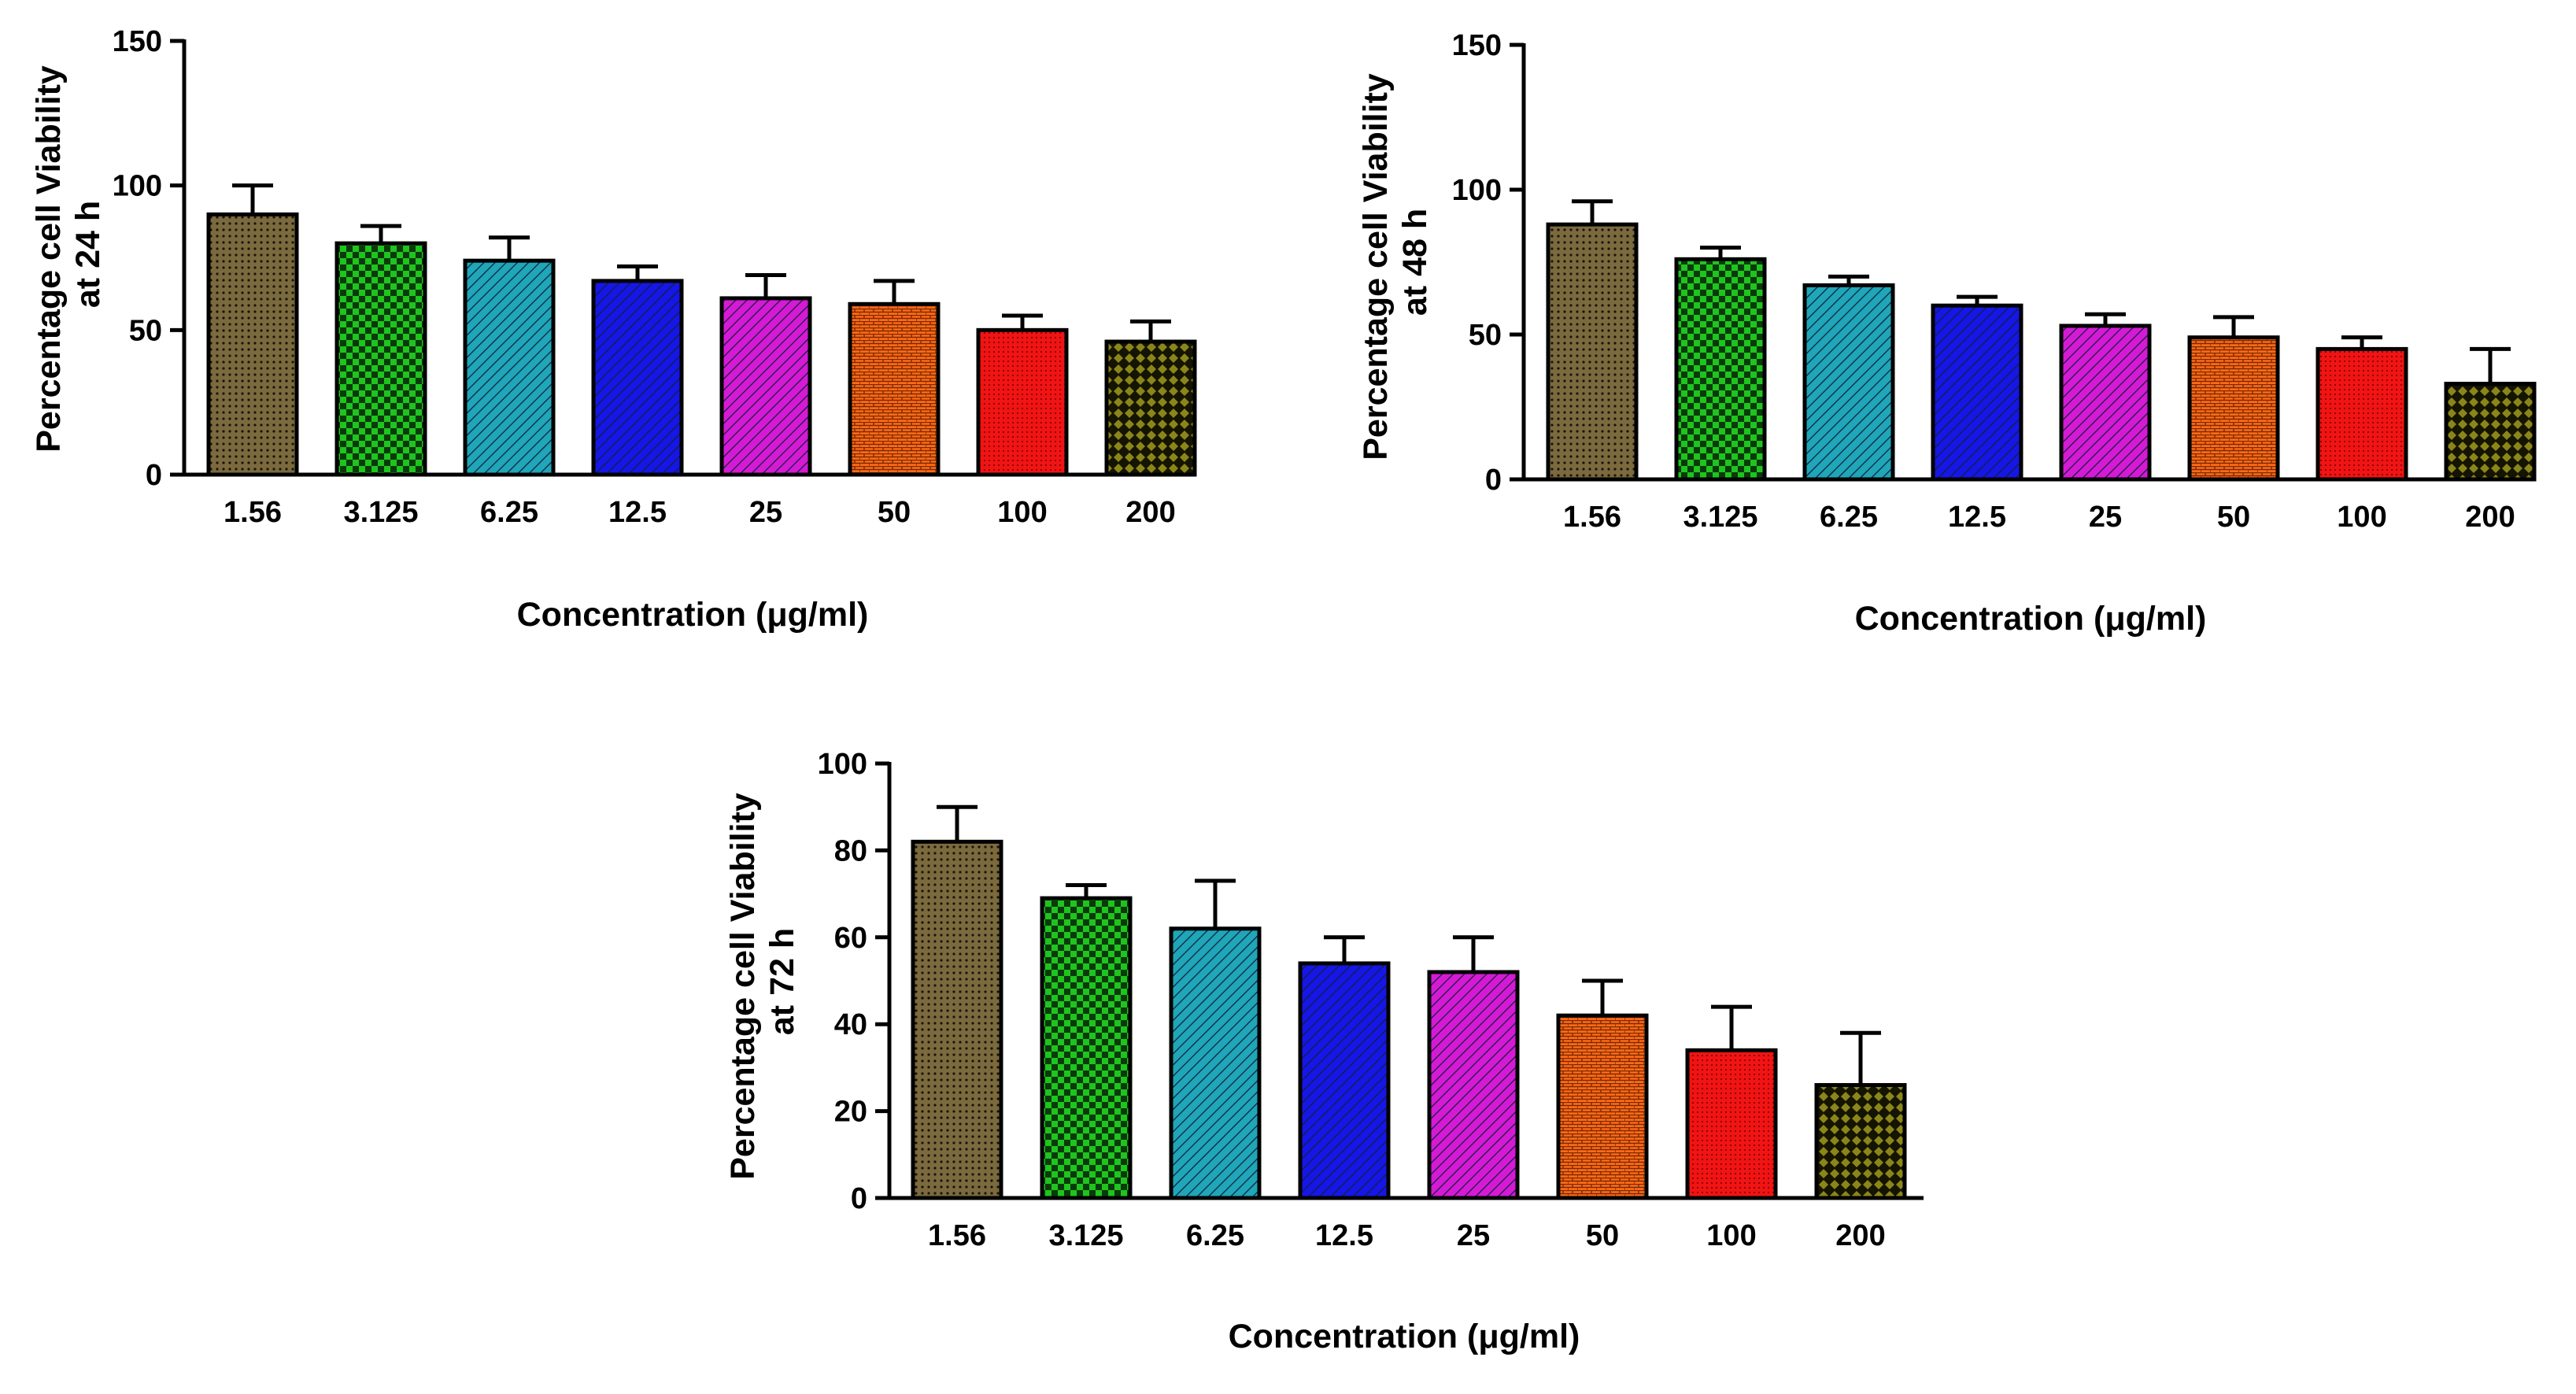 The width and height of the screenshot is (2576, 1394). I want to click on error-bars-24h, so click(701, 262).